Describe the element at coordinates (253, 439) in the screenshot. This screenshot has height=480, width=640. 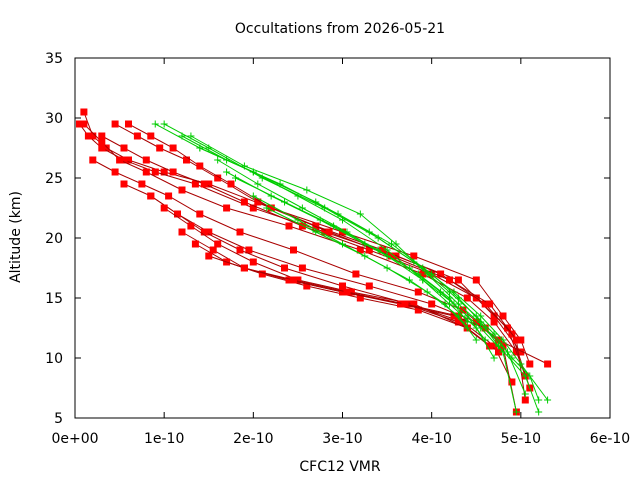
I see `x-tick-label: 2e-10` at that location.